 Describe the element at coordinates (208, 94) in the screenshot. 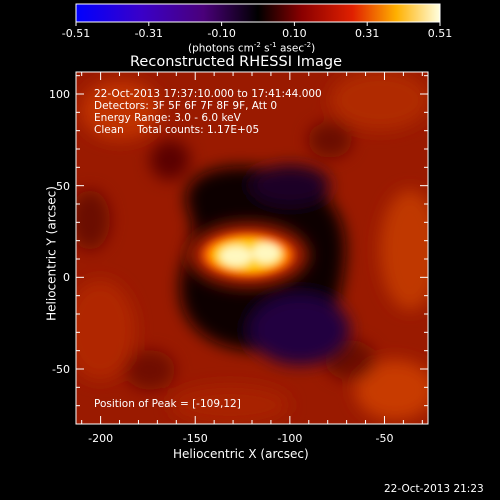

I see `annotation-time-range: 22-Oct-2013 17:37:10.000 to 17:41:44.000` at that location.